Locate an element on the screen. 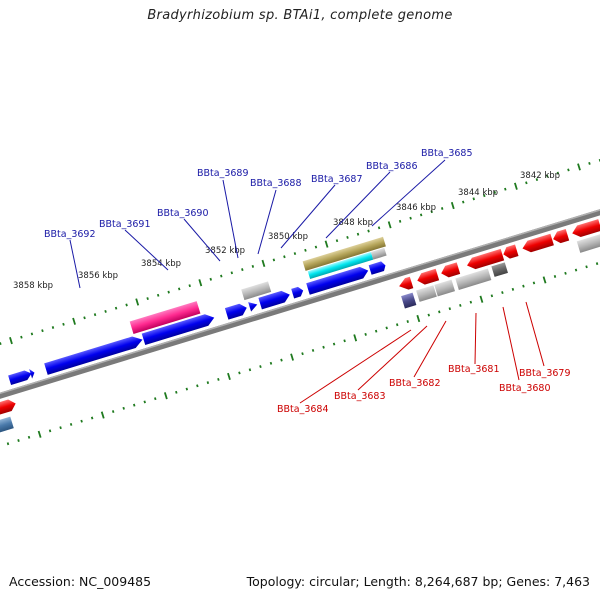 Image resolution: width=600 pixels, height=600 pixels. tick-label: 3844 kbp is located at coordinates (478, 193).